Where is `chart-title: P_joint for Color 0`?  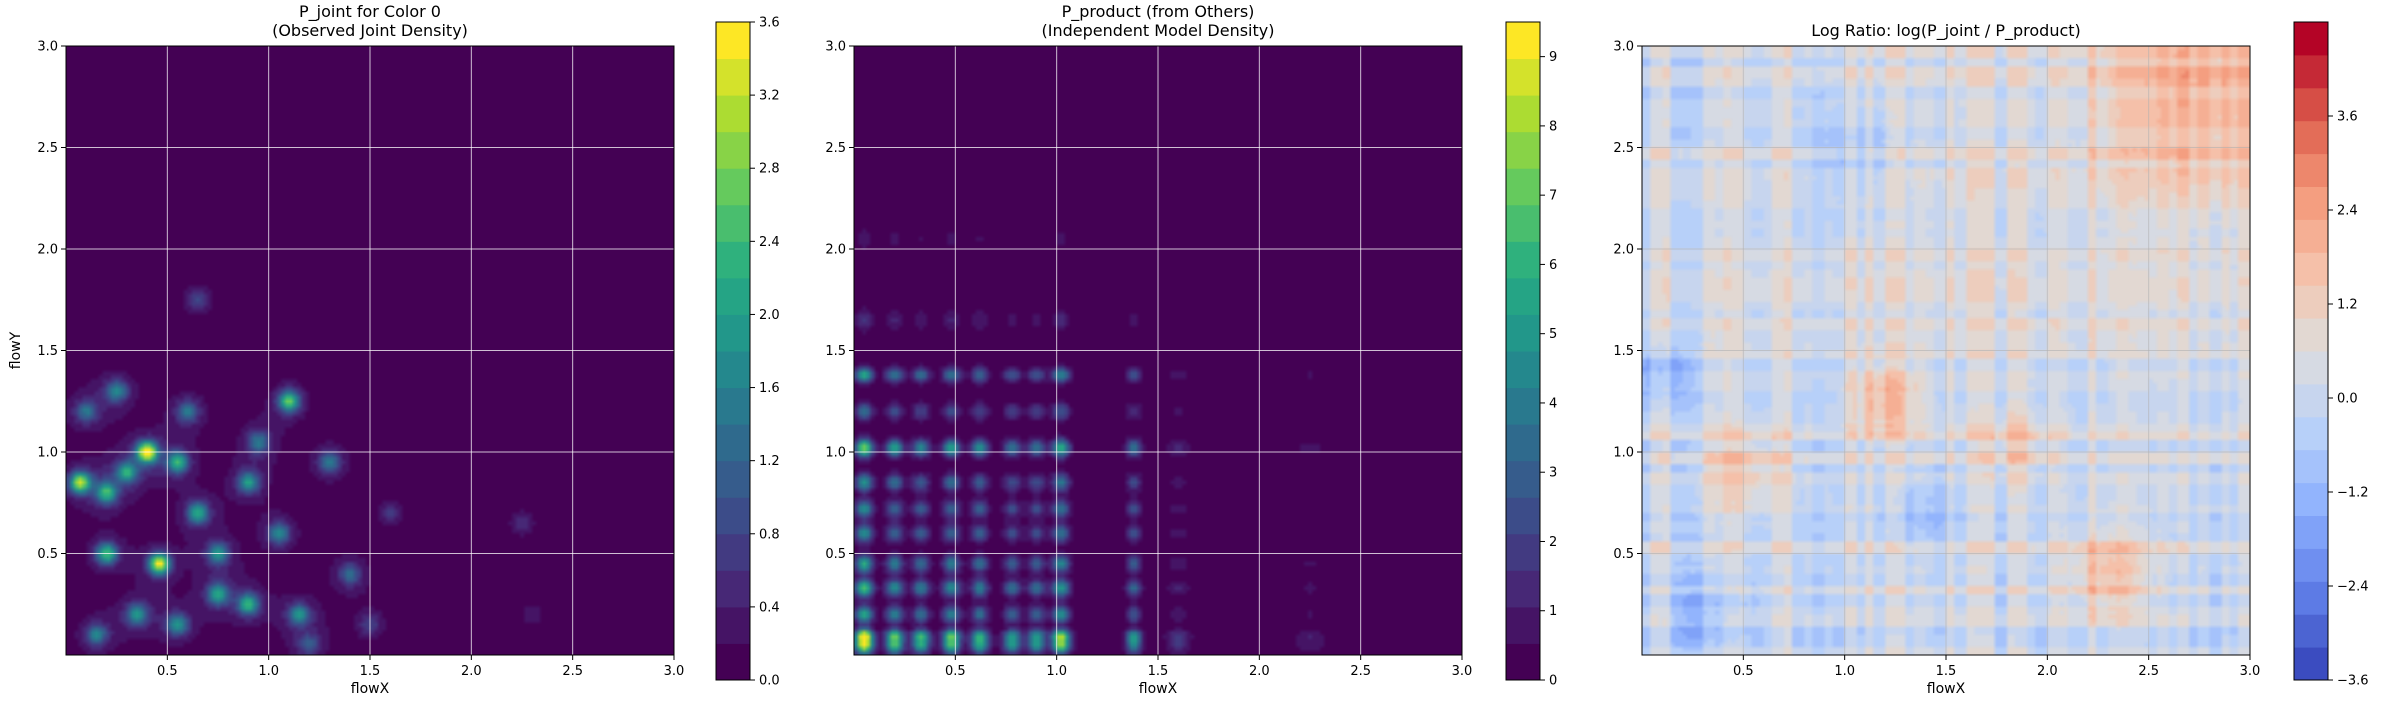
chart-title: P_joint for Color 0 is located at coordinates (370, 12).